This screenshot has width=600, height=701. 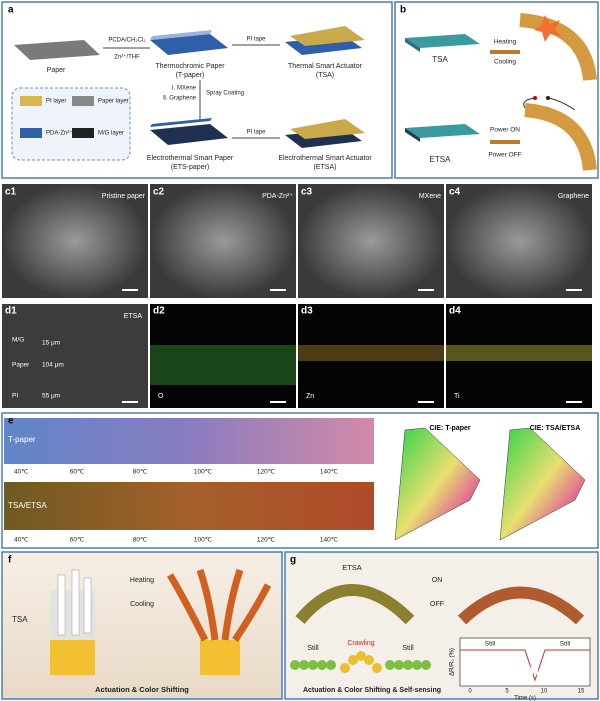 I want to click on label: c4, so click(x=455, y=192).